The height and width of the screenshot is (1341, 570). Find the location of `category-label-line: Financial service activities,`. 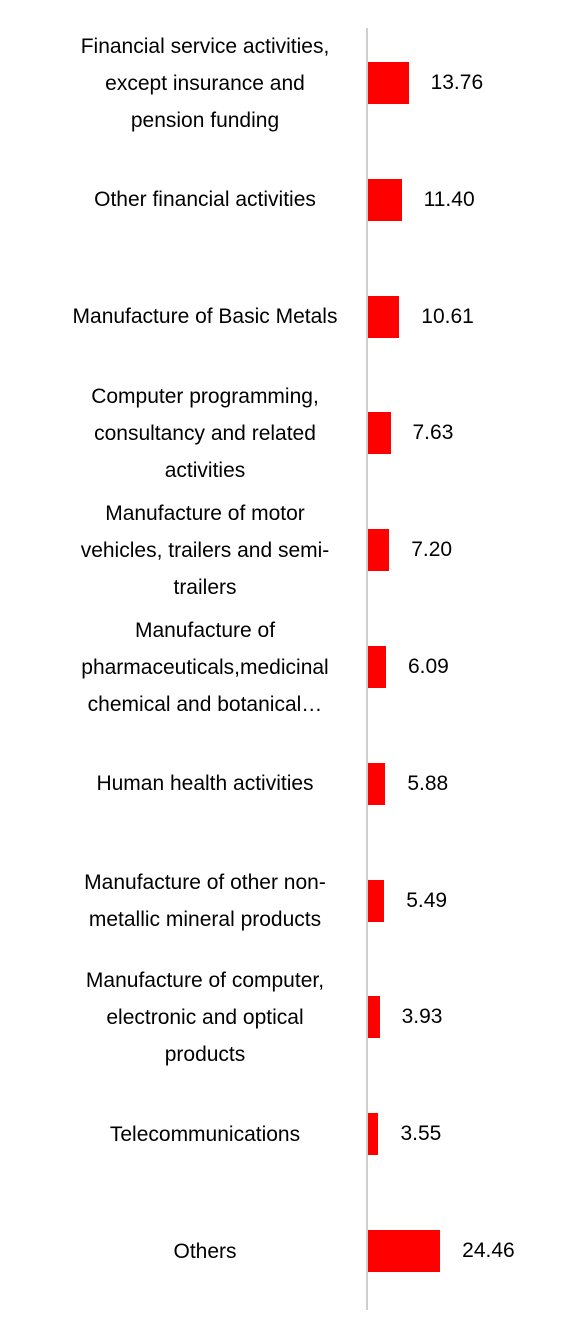

category-label-line: Financial service activities, is located at coordinates (205, 46).